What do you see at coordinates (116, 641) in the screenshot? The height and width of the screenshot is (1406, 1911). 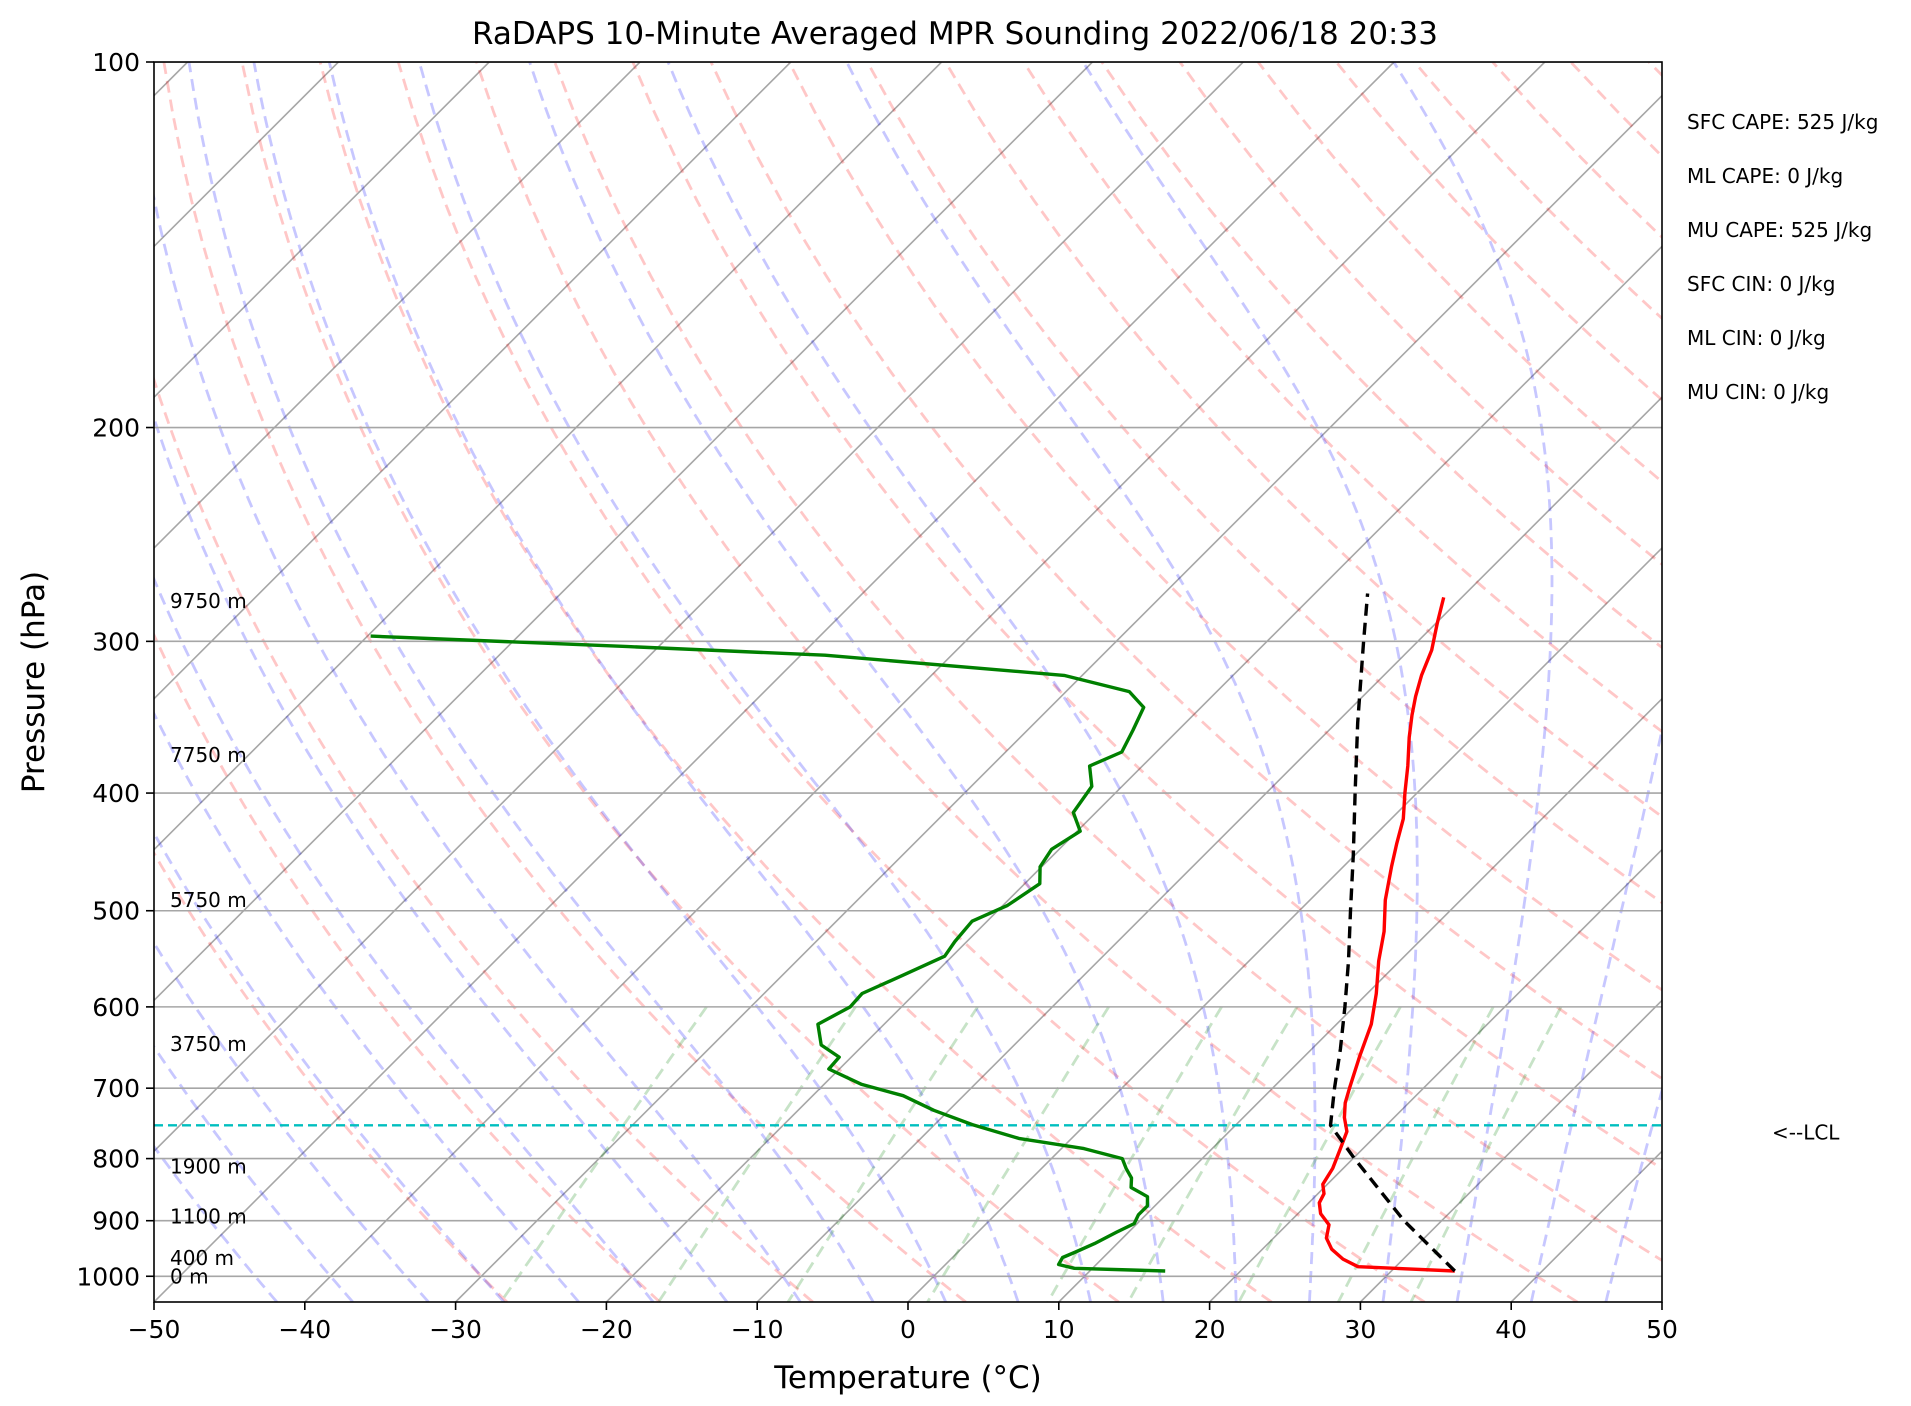 I see `y-tick-label: 300` at bounding box center [116, 641].